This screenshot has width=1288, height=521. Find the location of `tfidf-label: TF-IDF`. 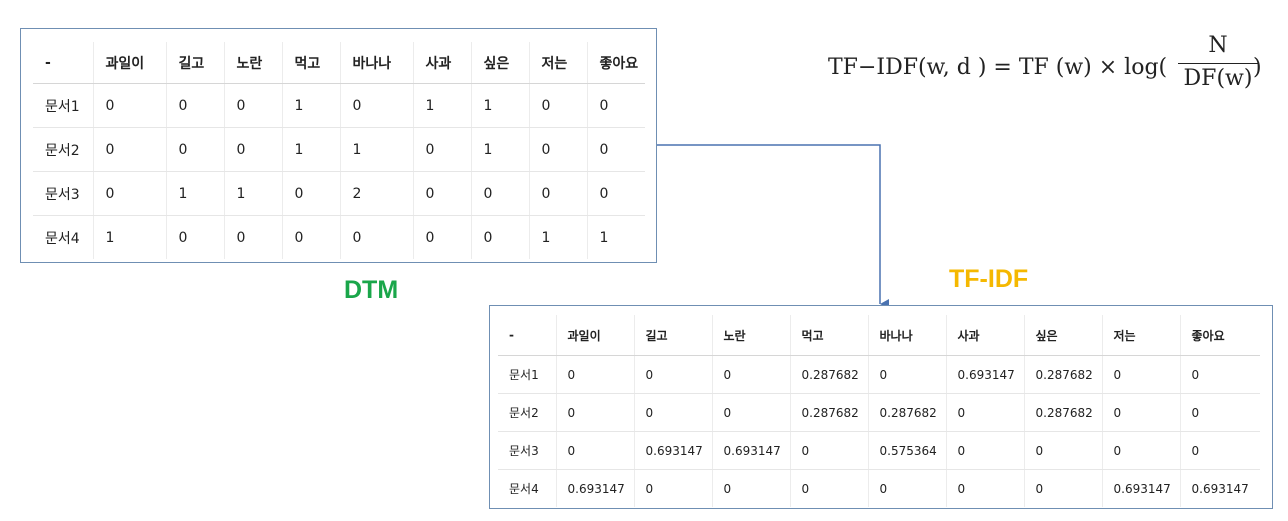

tfidf-label: TF-IDF is located at coordinates (989, 279).